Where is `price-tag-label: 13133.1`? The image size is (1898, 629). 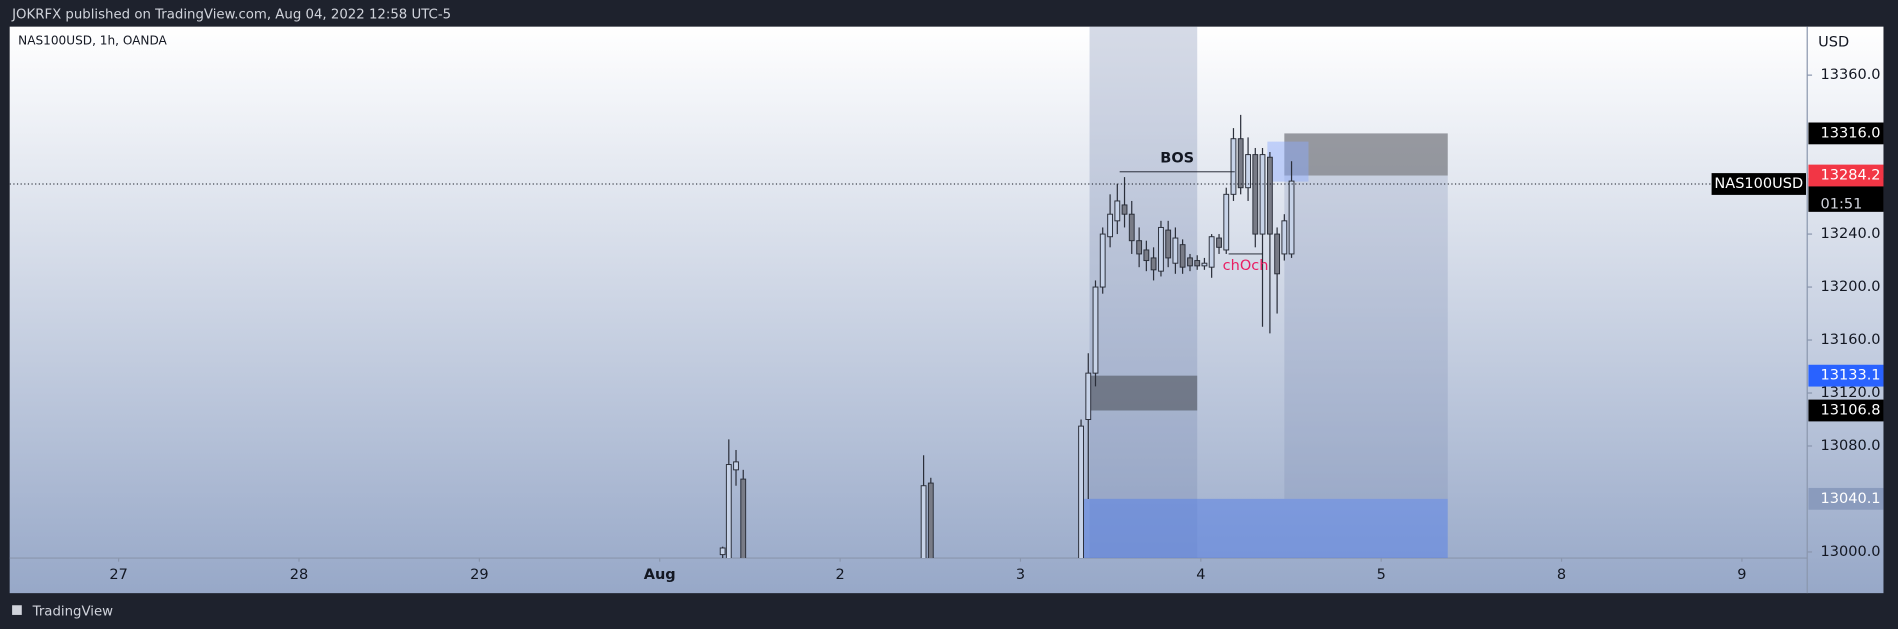
price-tag-label: 13133.1 is located at coordinates (1851, 376).